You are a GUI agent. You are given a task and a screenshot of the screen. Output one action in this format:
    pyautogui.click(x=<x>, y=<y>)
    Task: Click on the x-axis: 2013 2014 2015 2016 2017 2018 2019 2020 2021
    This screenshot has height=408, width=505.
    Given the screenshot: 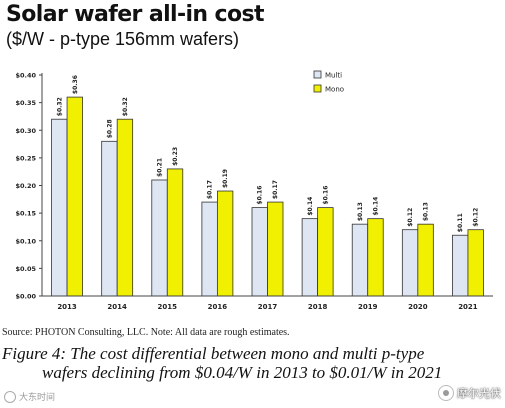 What is the action you would take?
    pyautogui.click(x=267, y=303)
    